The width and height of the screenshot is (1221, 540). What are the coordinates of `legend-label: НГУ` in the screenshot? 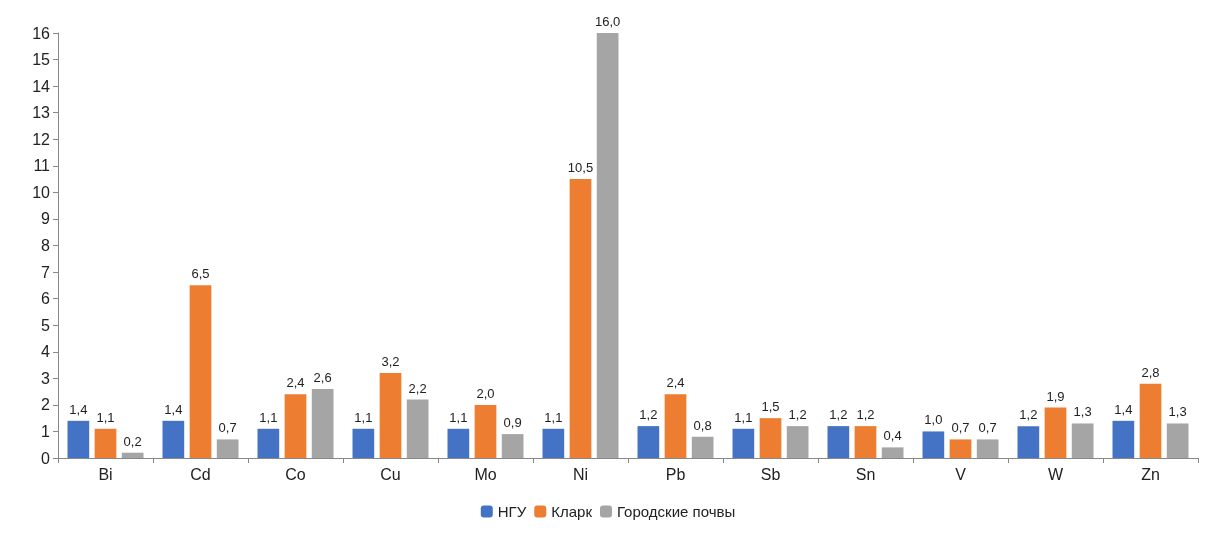 It's located at (512, 511).